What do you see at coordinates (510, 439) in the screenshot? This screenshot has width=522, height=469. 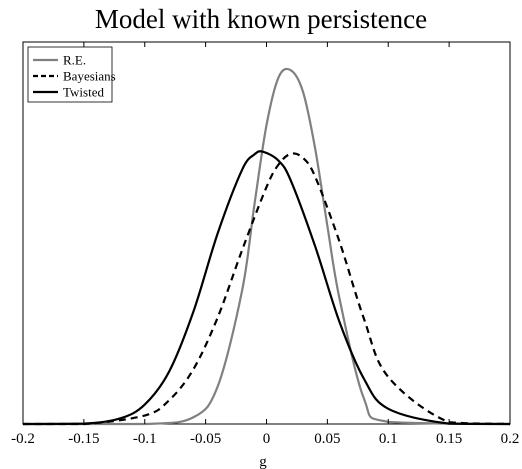 I see `x-tick-label: 0.2` at bounding box center [510, 439].